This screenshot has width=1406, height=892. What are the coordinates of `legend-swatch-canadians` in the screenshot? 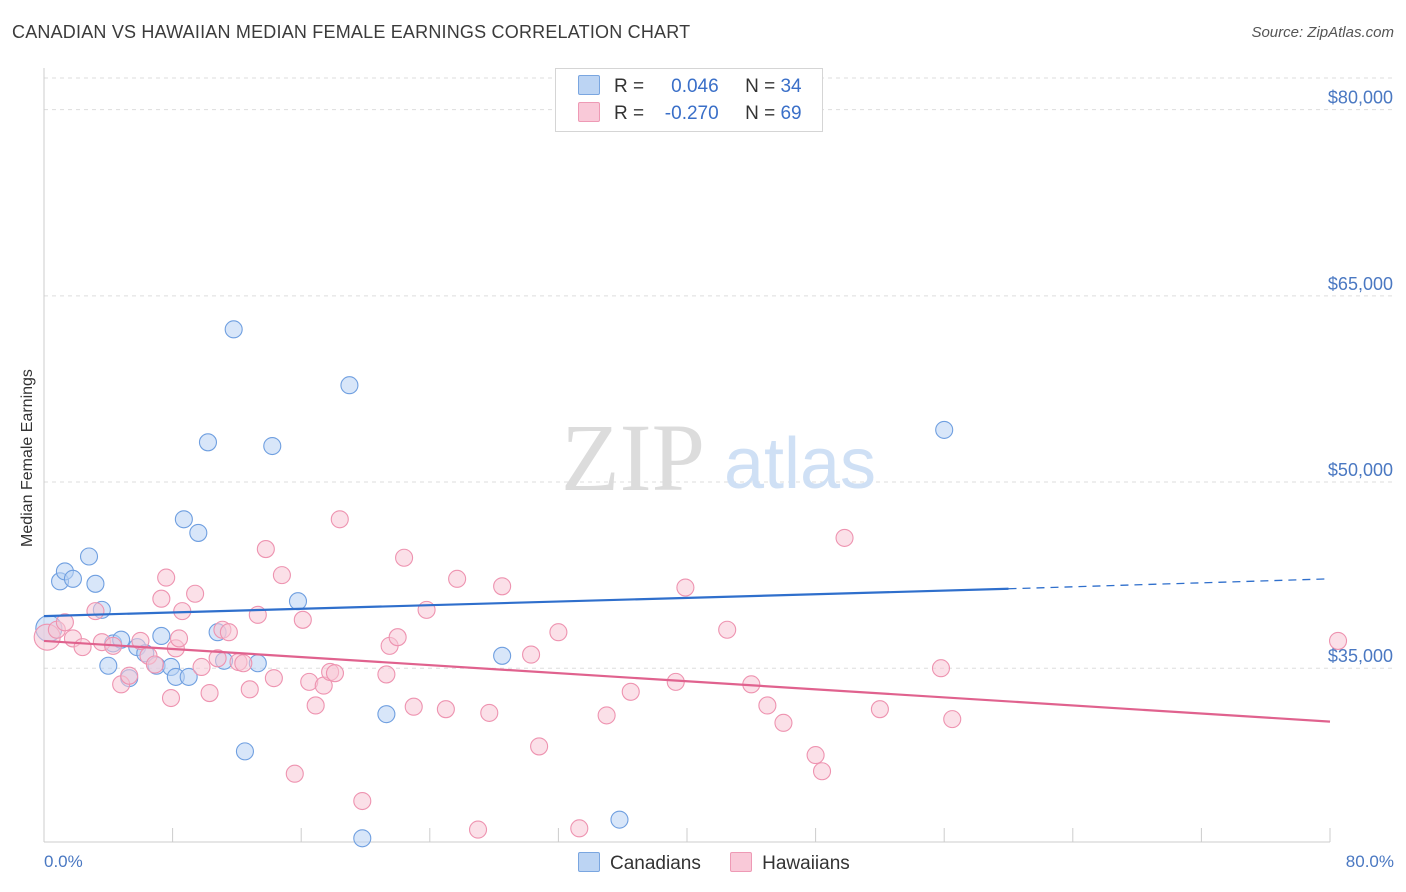 It's located at (589, 85).